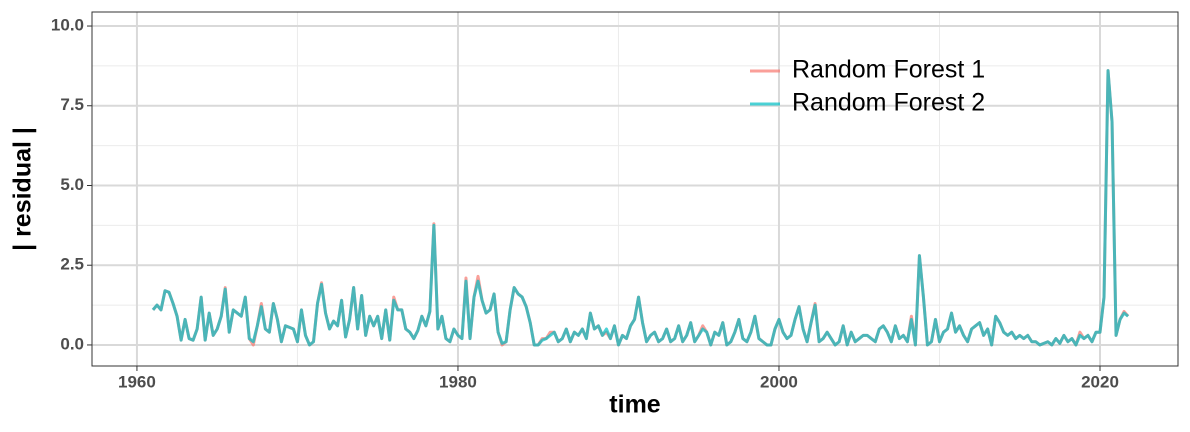 The width and height of the screenshot is (1190, 432). Describe the element at coordinates (137, 381) in the screenshot. I see `x-tick-label: 1960` at that location.